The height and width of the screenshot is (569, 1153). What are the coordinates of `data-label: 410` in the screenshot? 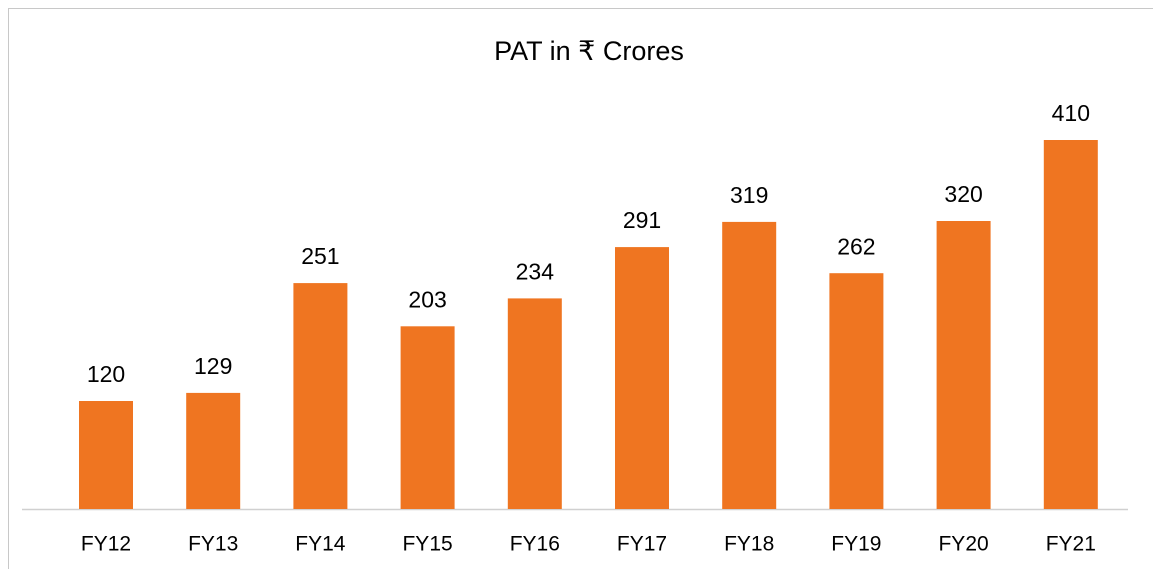 It's located at (1071, 113).